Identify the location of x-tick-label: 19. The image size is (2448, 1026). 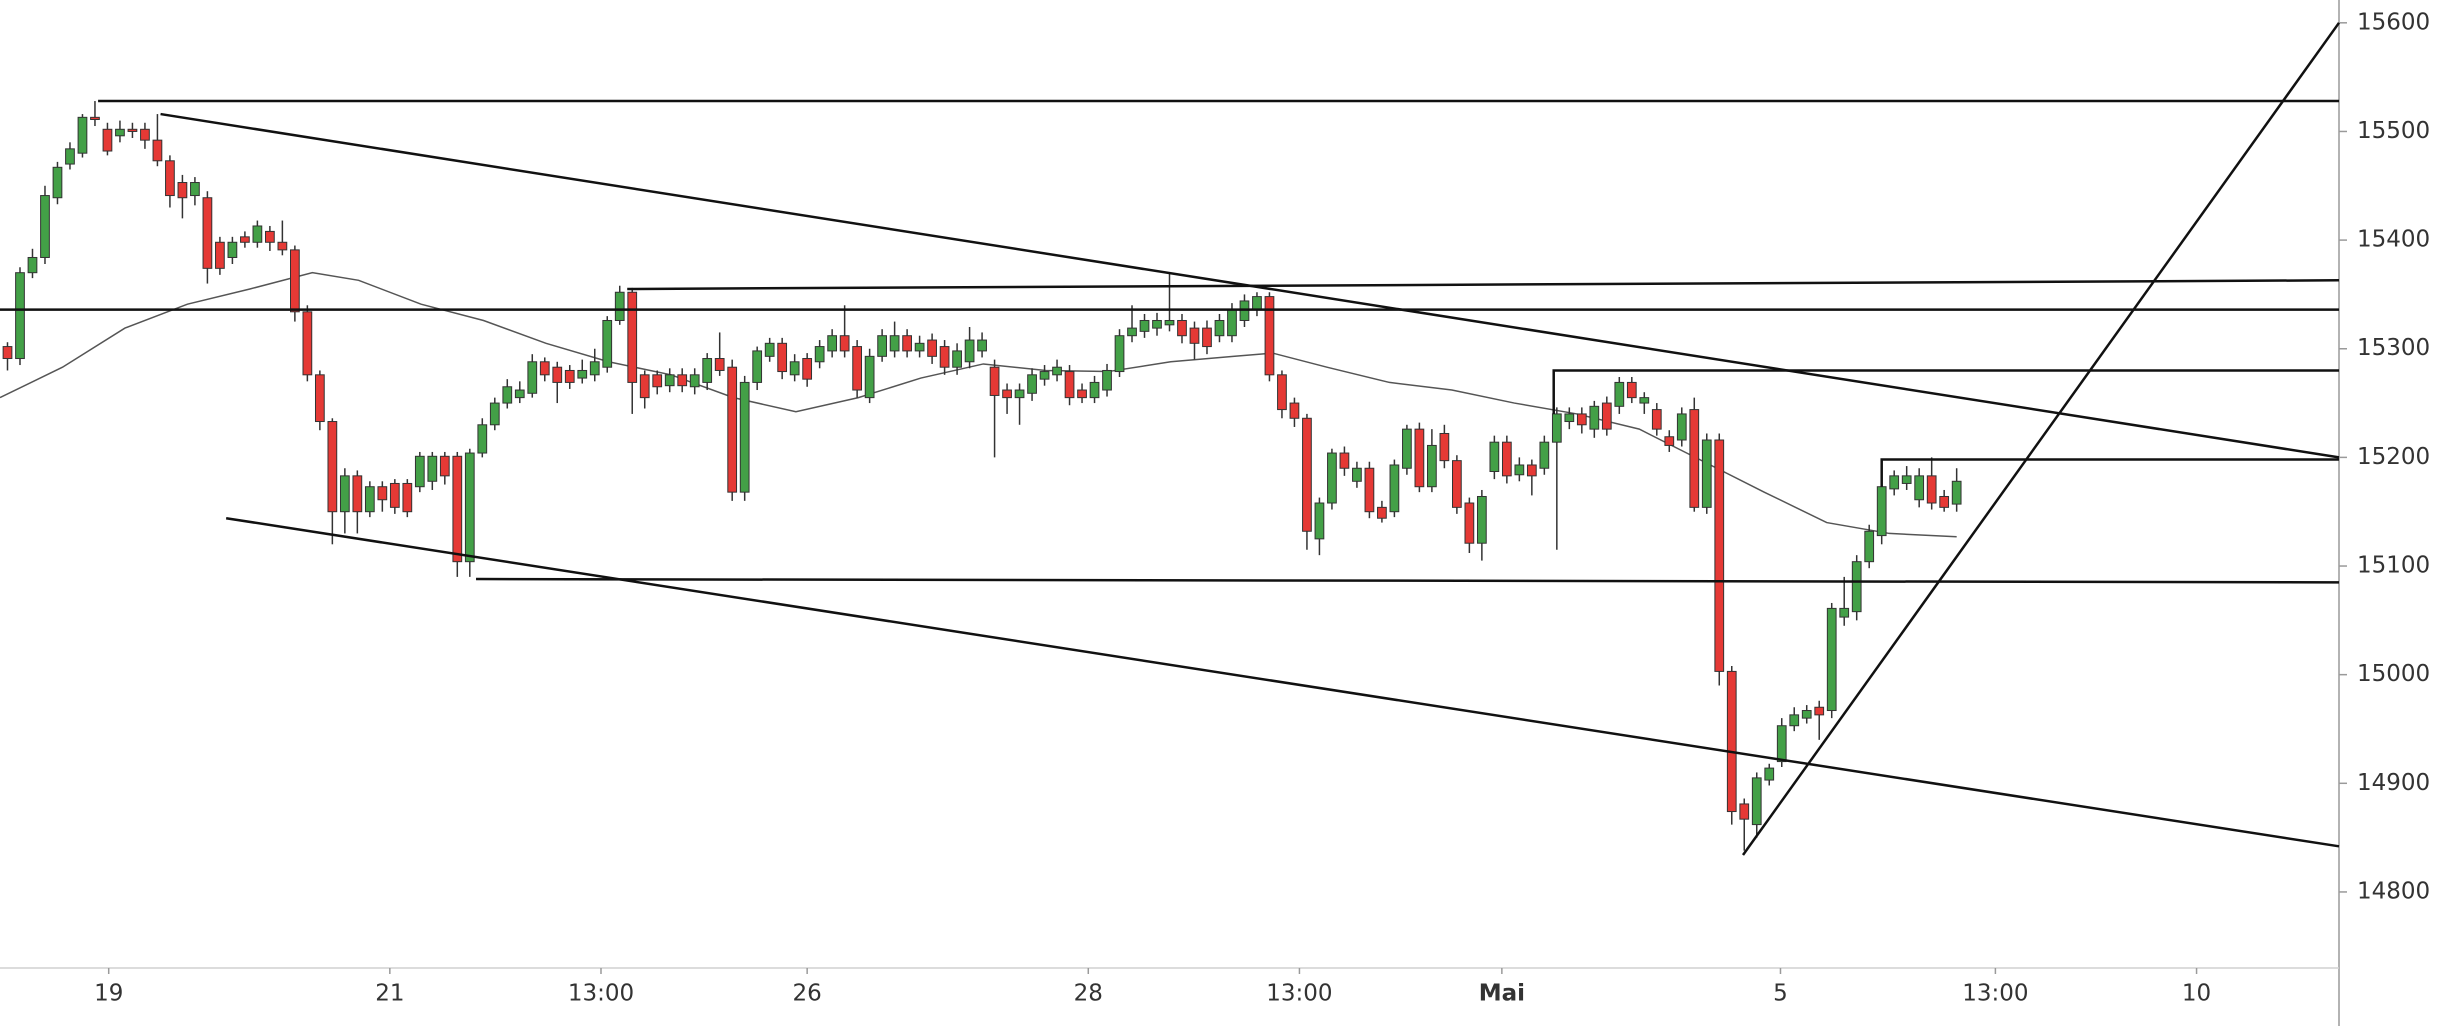
(108, 994).